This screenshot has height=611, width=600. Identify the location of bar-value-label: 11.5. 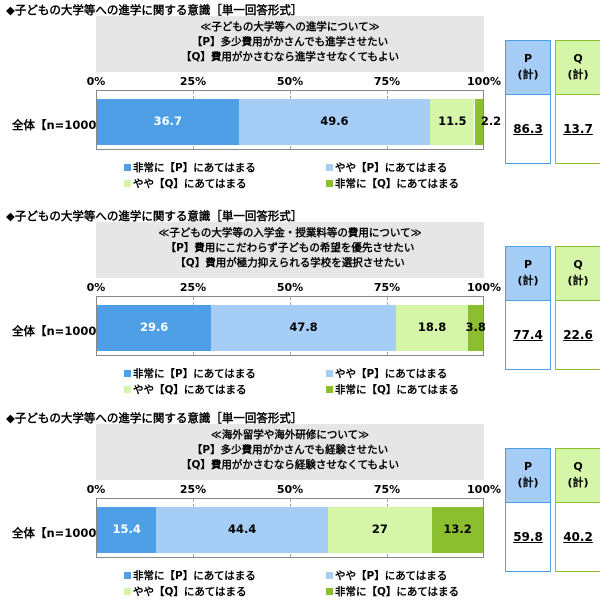
(452, 121).